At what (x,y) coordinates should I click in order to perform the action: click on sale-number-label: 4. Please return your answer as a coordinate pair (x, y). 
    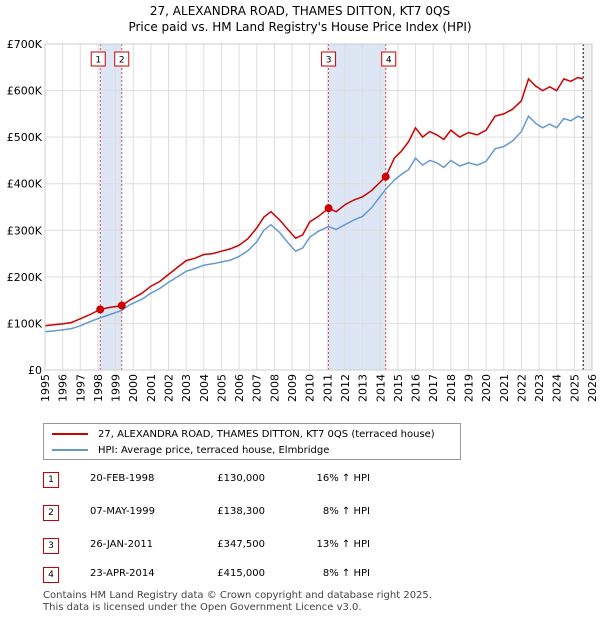
    Looking at the image, I should click on (389, 61).